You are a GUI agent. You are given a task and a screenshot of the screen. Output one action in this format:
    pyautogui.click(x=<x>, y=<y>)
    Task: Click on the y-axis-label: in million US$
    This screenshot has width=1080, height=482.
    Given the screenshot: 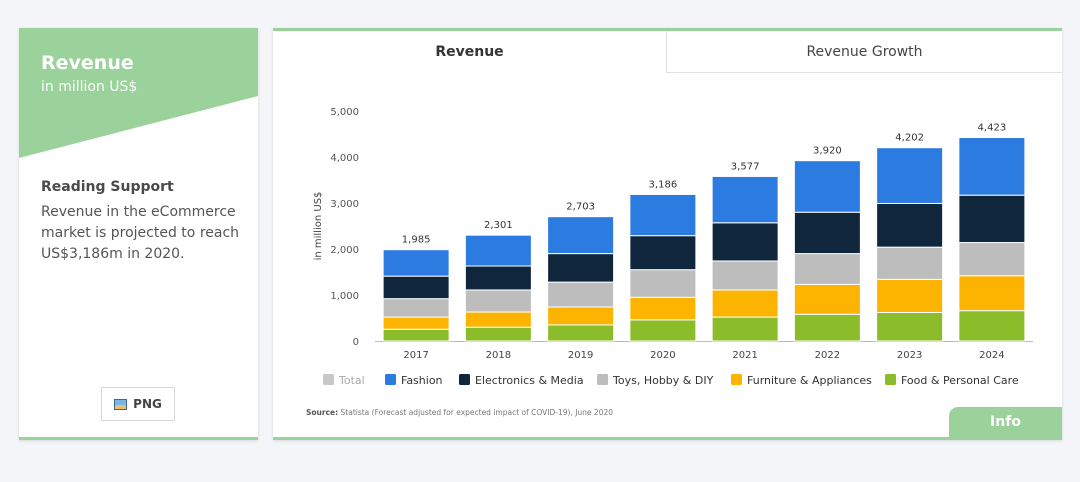 What is the action you would take?
    pyautogui.click(x=318, y=226)
    